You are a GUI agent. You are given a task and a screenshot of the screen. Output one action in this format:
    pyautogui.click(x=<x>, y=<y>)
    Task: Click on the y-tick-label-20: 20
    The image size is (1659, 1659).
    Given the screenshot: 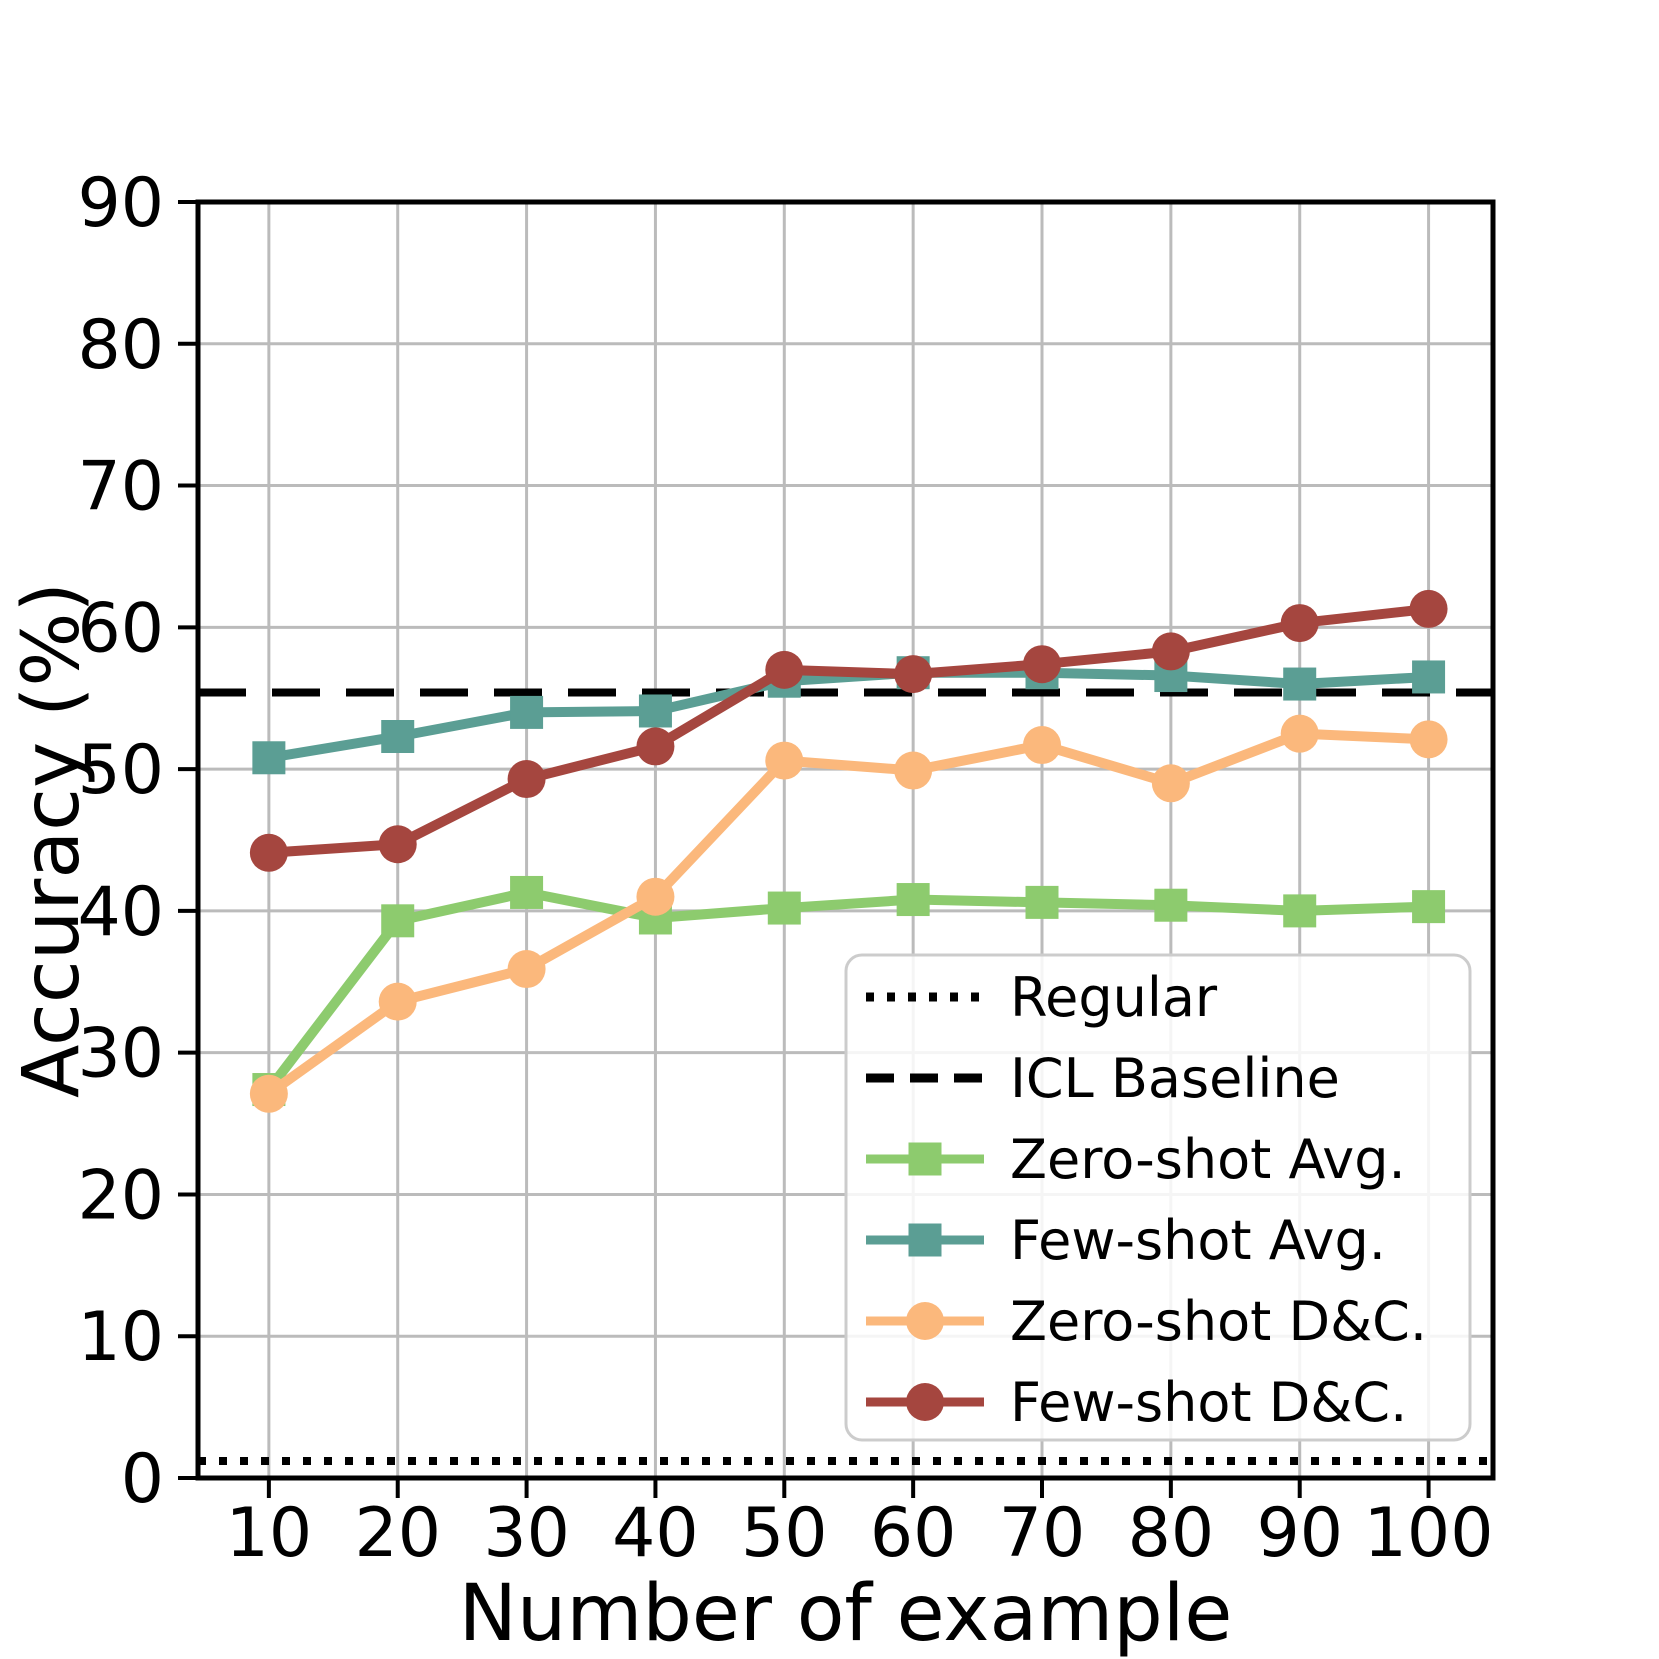 What is the action you would take?
    pyautogui.click(x=120, y=1195)
    